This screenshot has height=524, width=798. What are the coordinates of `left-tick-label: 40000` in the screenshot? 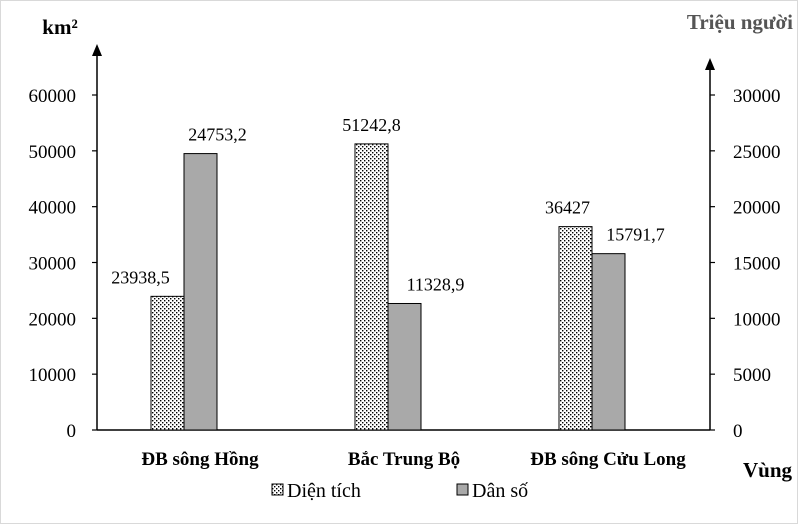 It's located at (53, 208).